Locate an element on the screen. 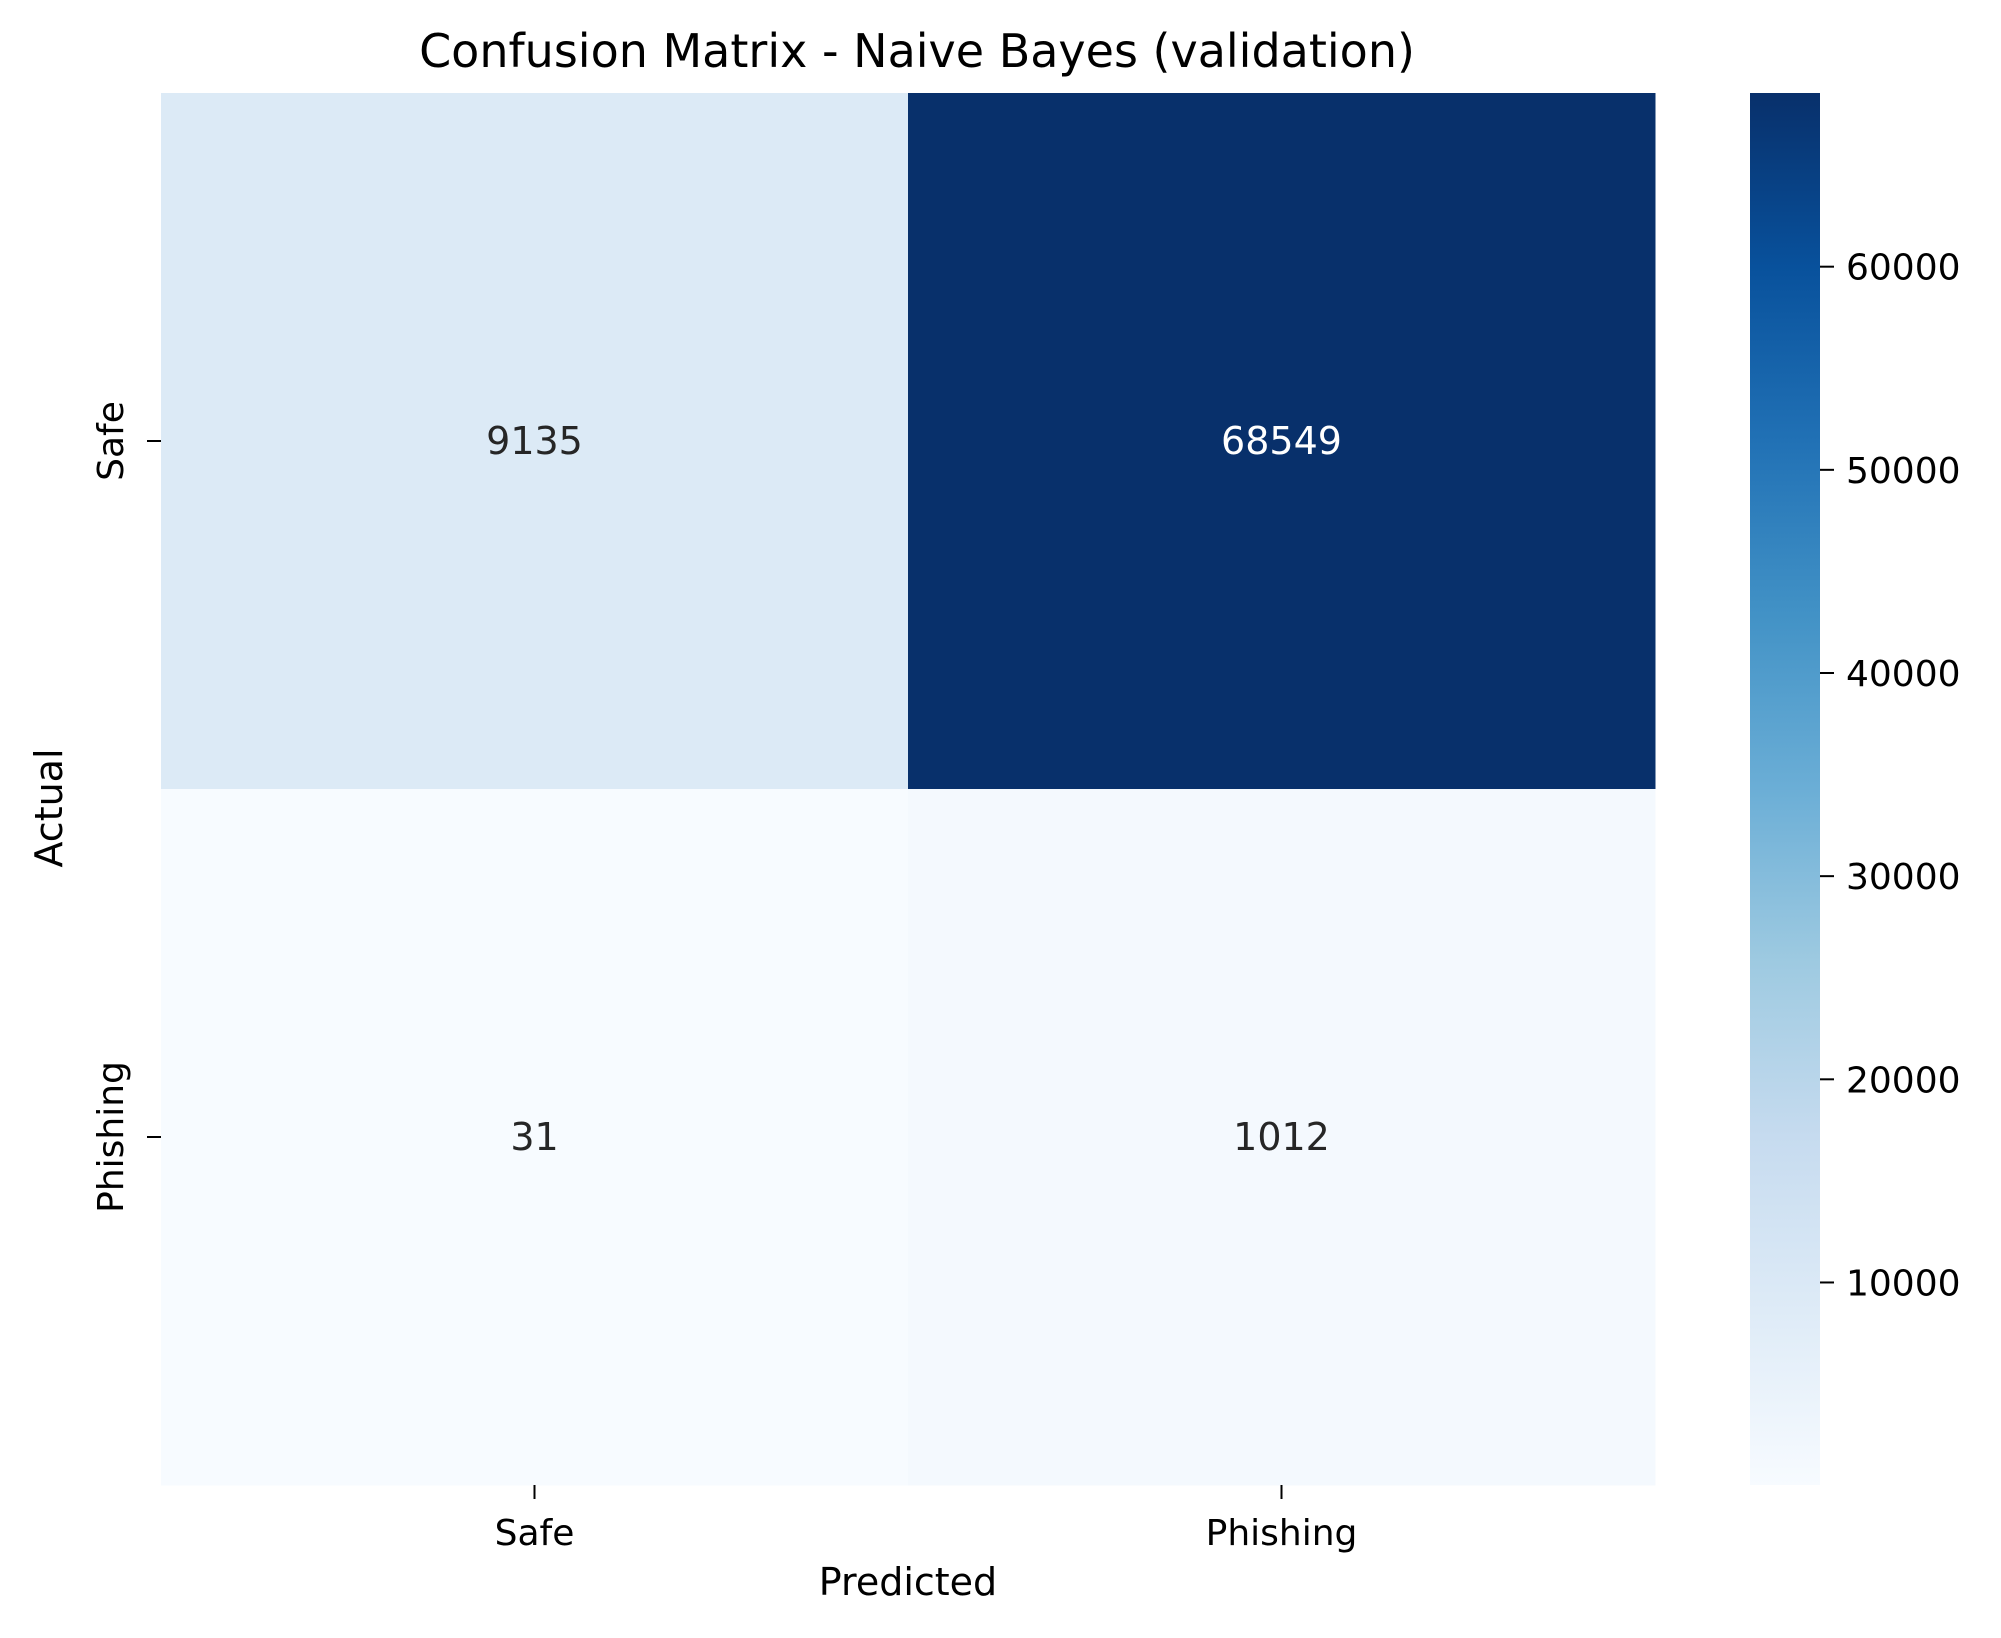  cell-value-label: 9135 is located at coordinates (534, 441).